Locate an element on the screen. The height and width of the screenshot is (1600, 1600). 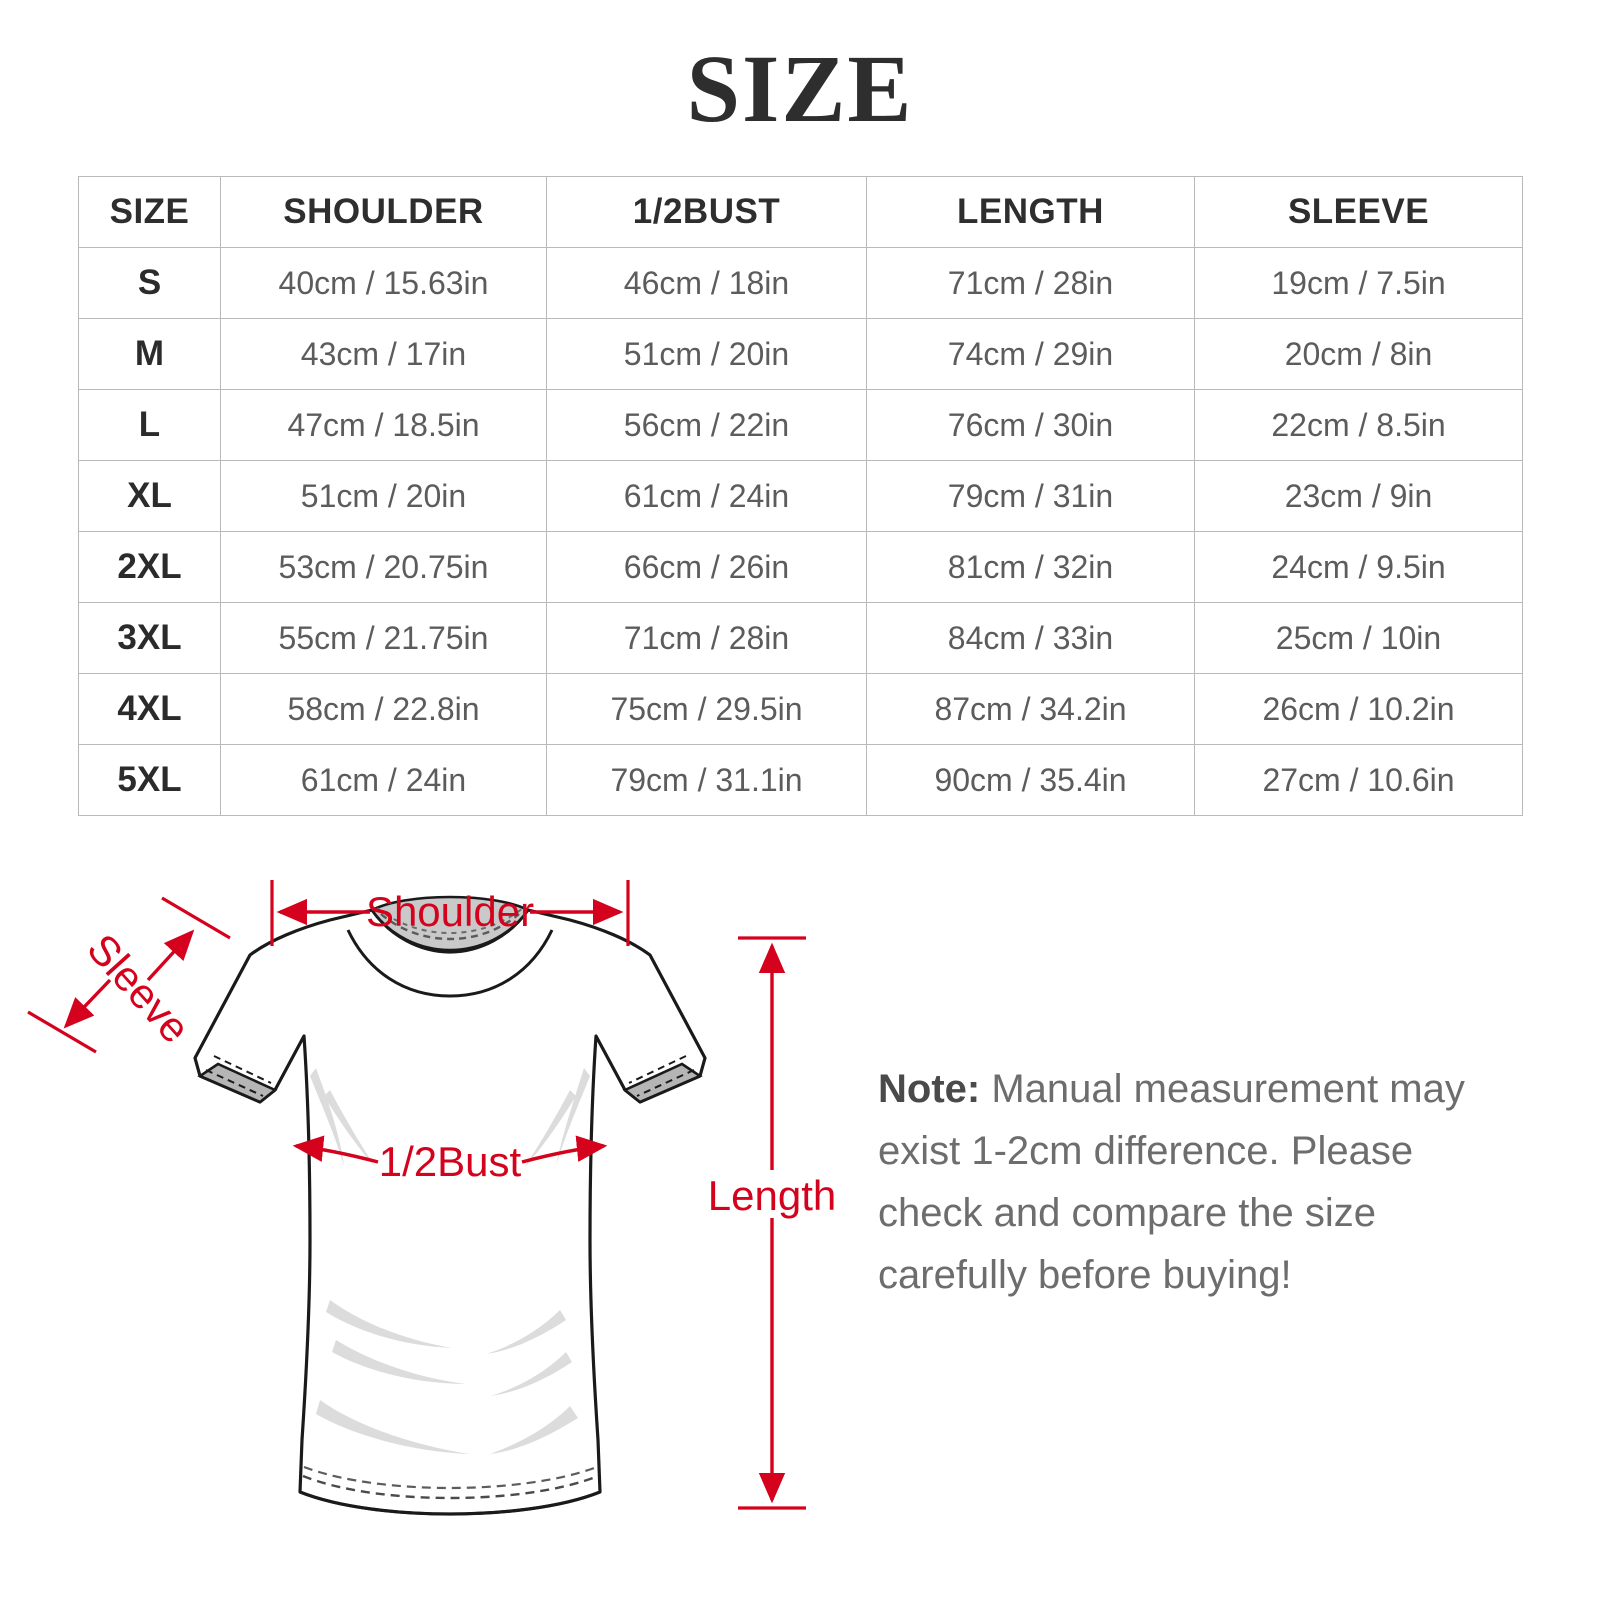
note-label: Note: is located at coordinates (929, 1089).